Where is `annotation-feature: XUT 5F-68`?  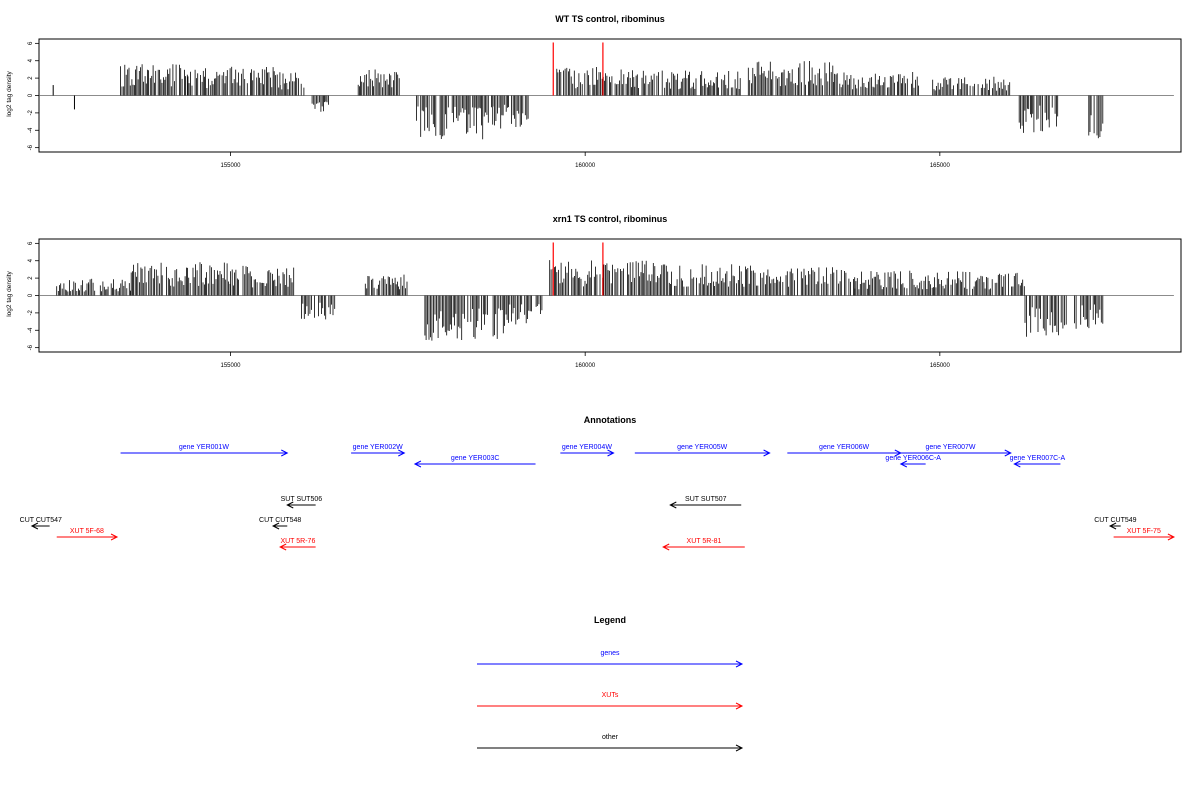
annotation-feature: XUT 5F-68 is located at coordinates (87, 534).